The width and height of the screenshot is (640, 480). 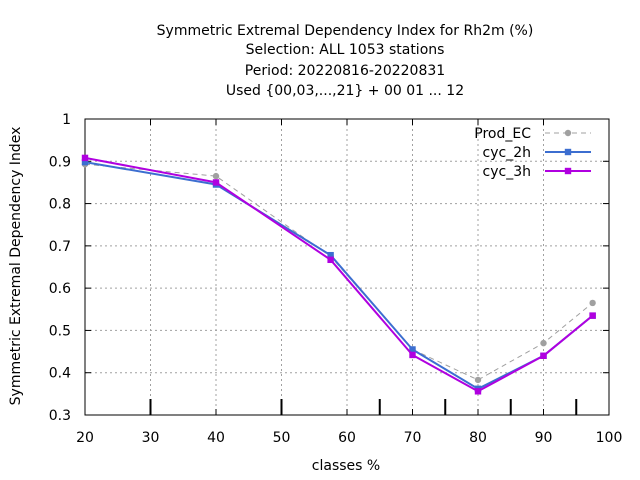 I want to click on x-tick-label: 100, so click(x=609, y=438).